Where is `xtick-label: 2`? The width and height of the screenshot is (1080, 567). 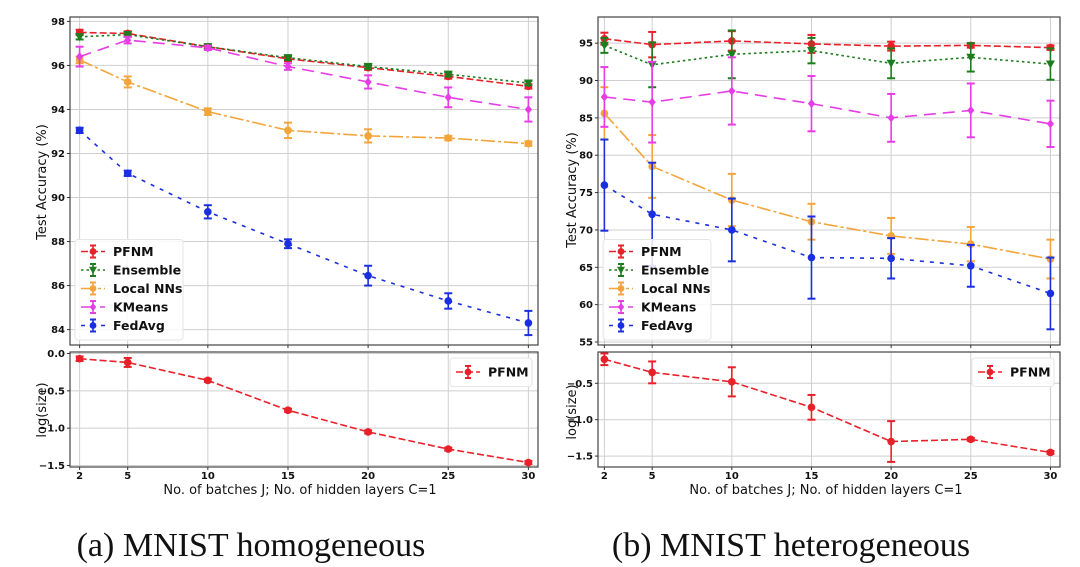
xtick-label: 2 is located at coordinates (604, 476).